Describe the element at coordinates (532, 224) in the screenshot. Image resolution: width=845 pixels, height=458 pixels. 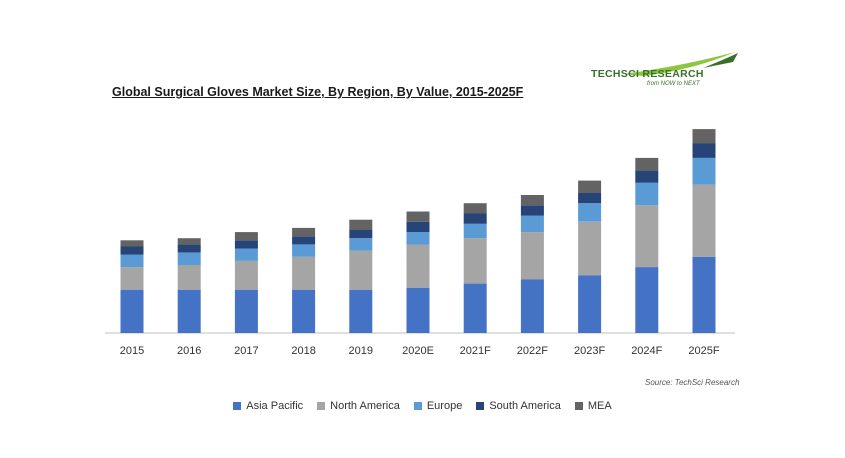
I see `bar-europe-2022f` at that location.